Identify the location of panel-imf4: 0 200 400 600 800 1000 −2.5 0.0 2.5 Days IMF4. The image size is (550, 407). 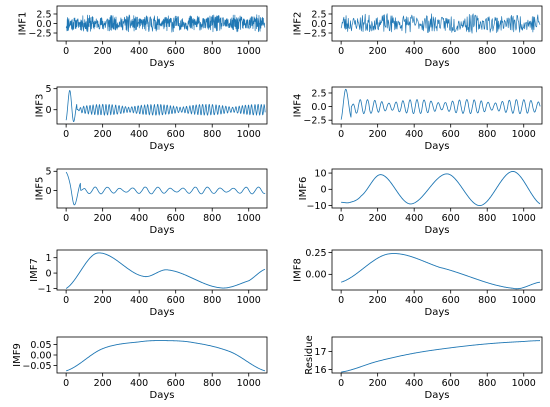
(418, 119).